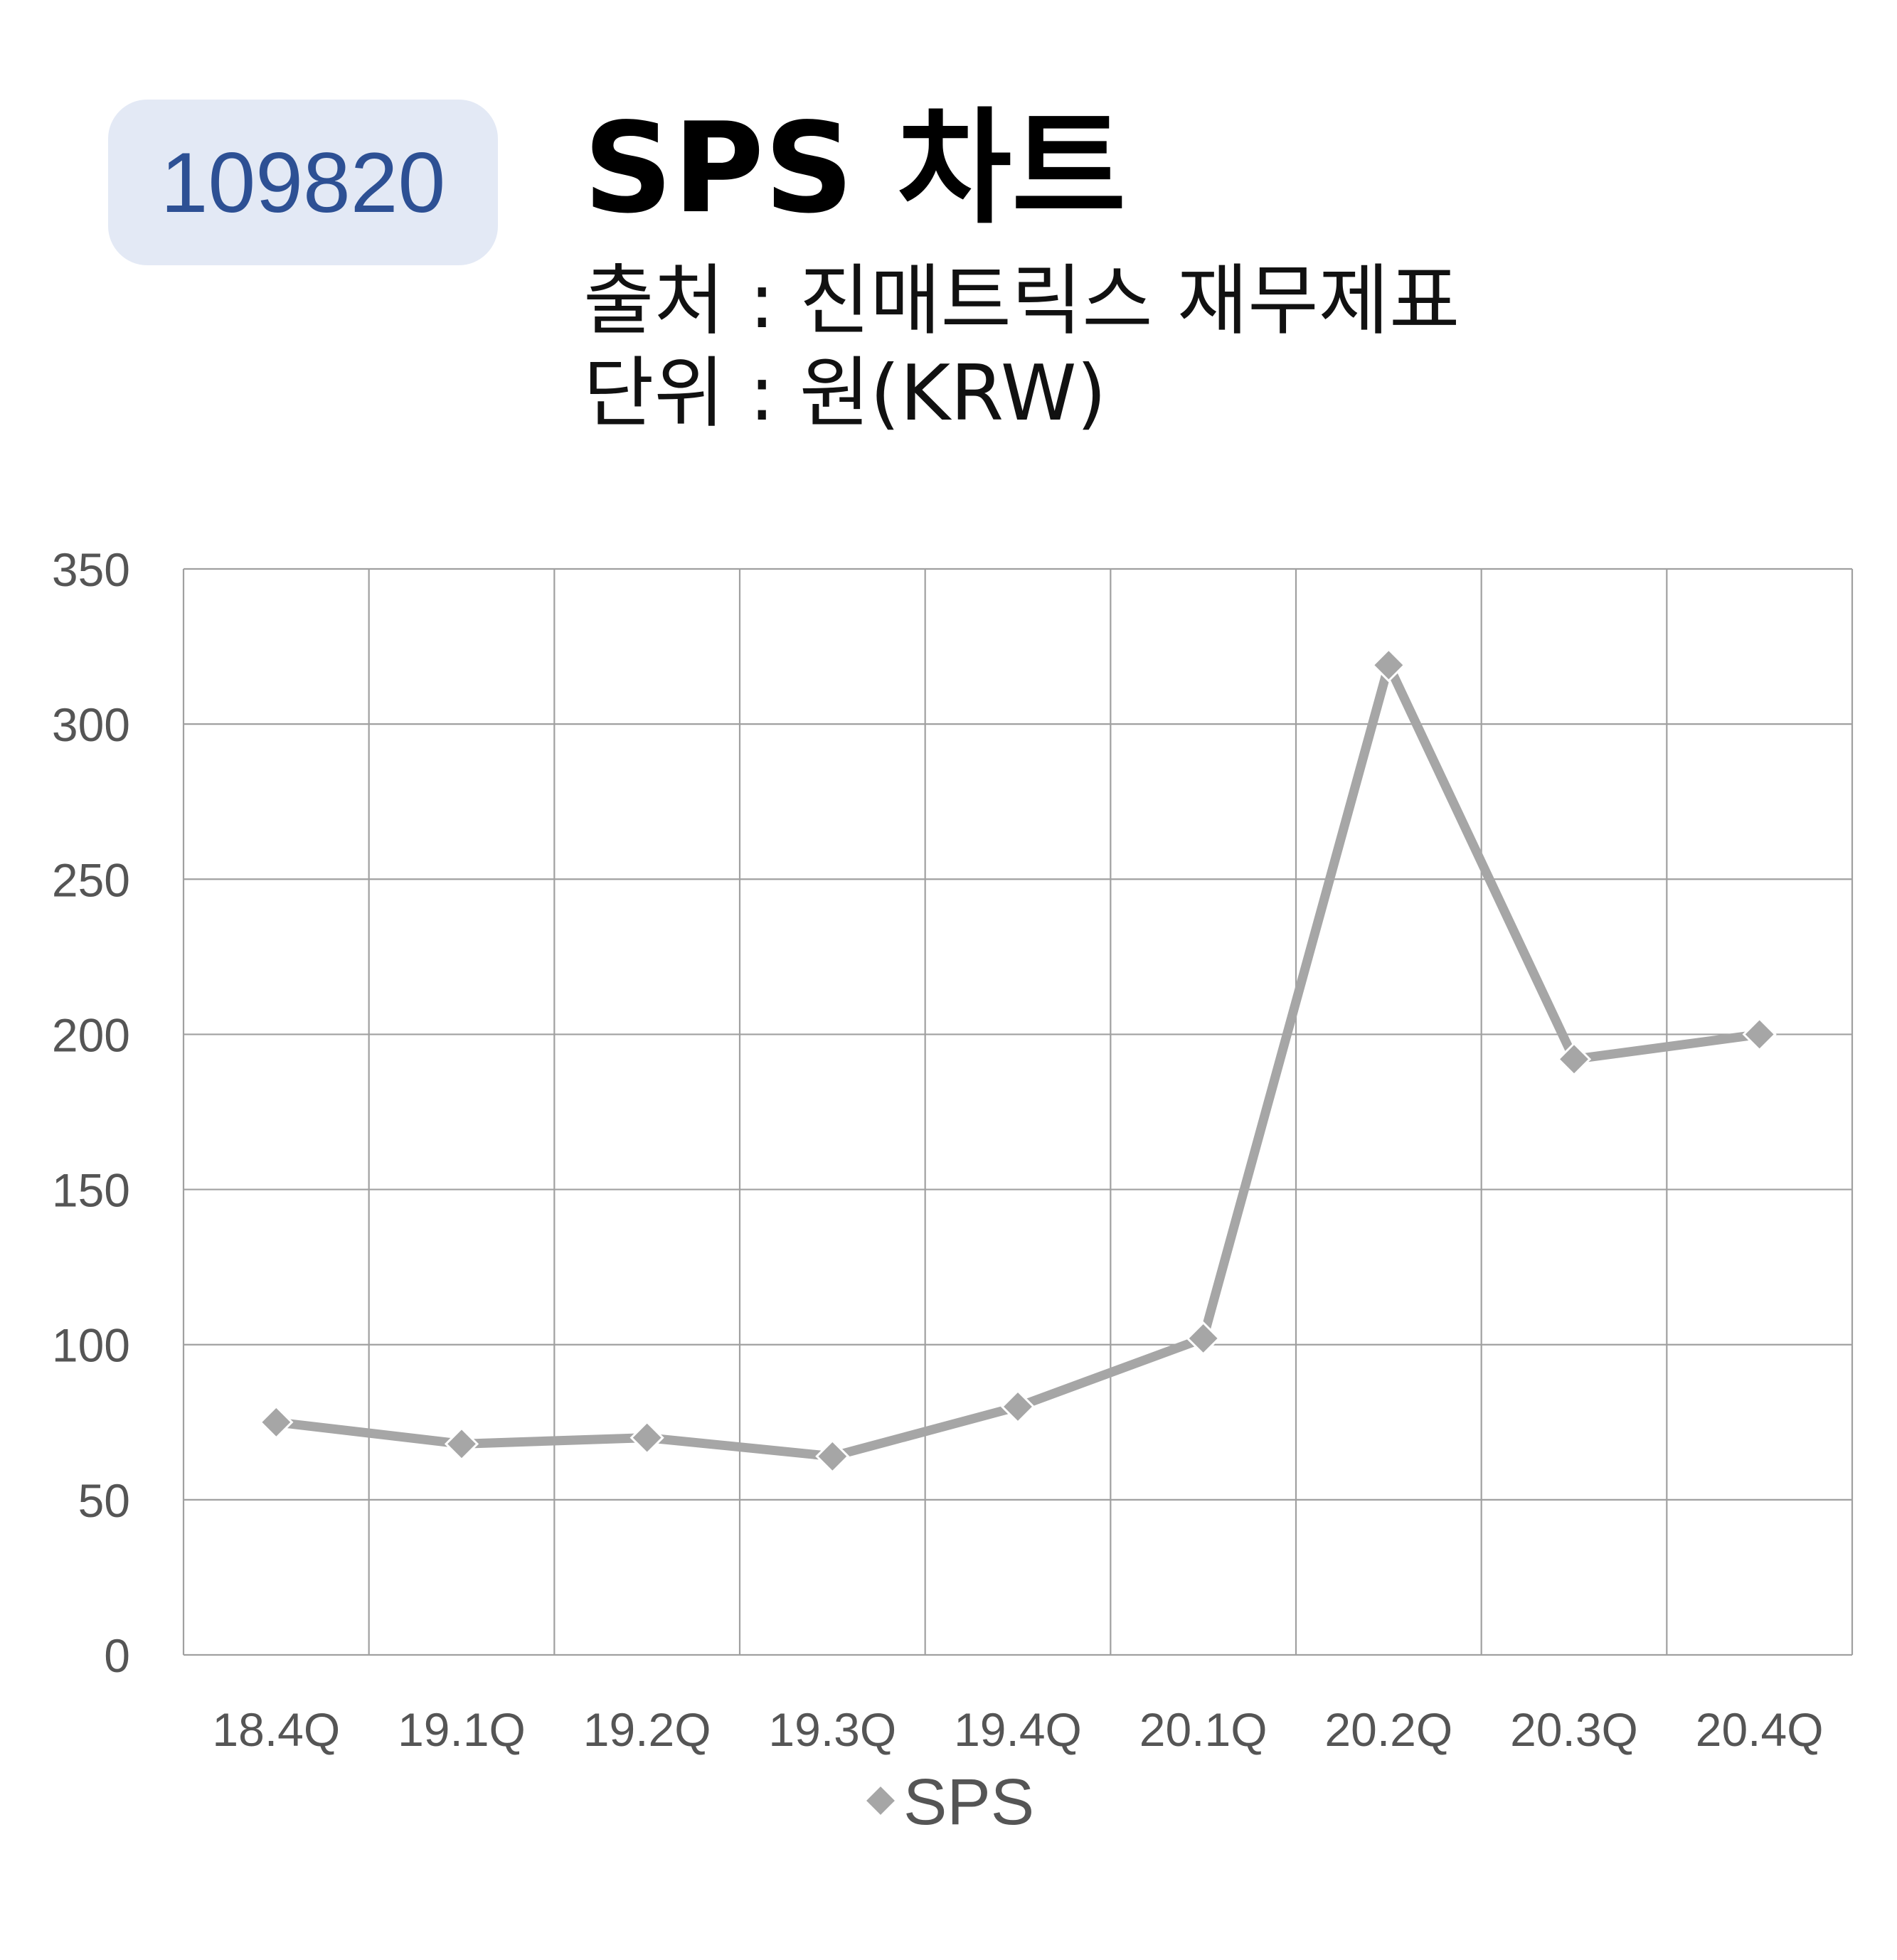 This screenshot has width=1897, height=1960. I want to click on x-tick-label: 19.1Q, so click(462, 1729).